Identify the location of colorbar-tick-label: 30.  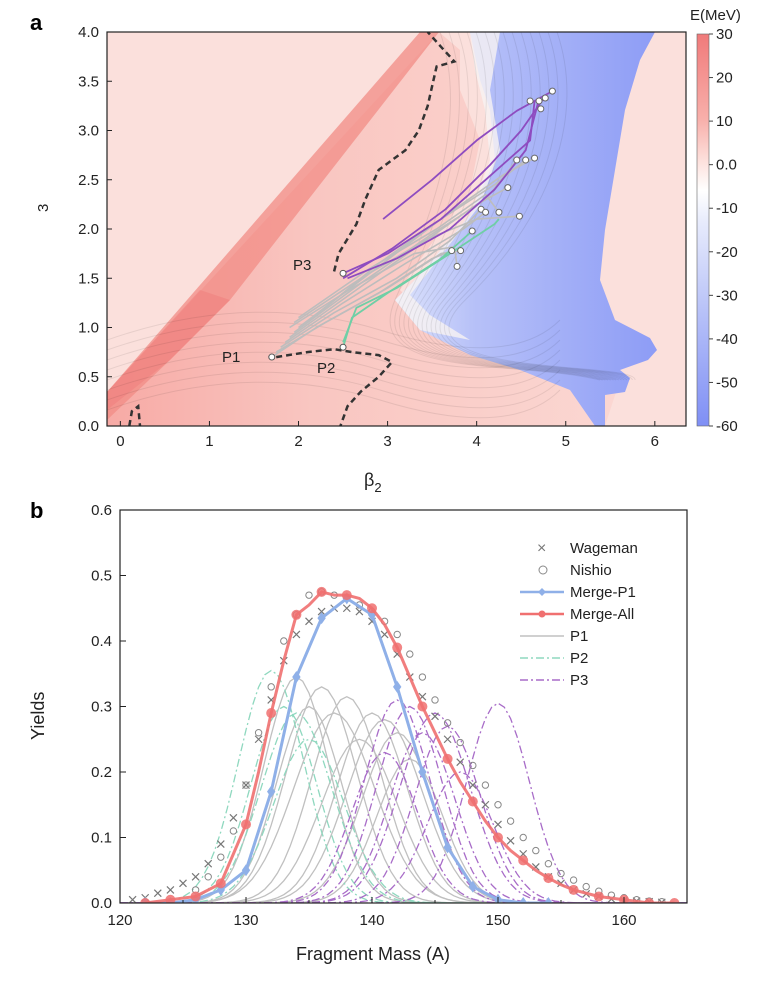
(724, 34).